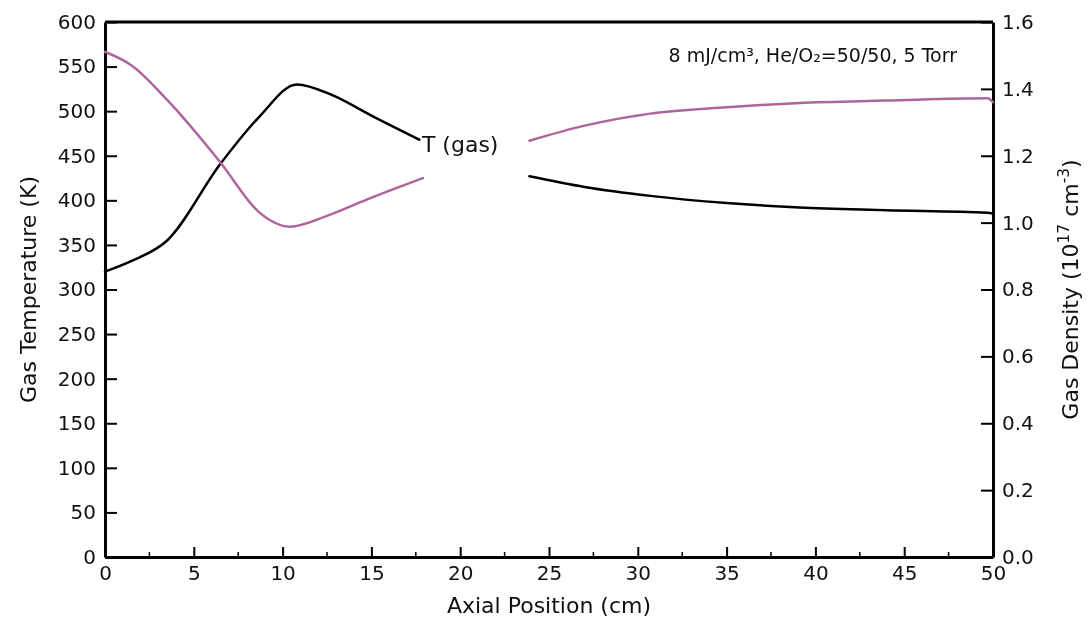  What do you see at coordinates (76, 200) in the screenshot?
I see `y-tick-label: 400` at bounding box center [76, 200].